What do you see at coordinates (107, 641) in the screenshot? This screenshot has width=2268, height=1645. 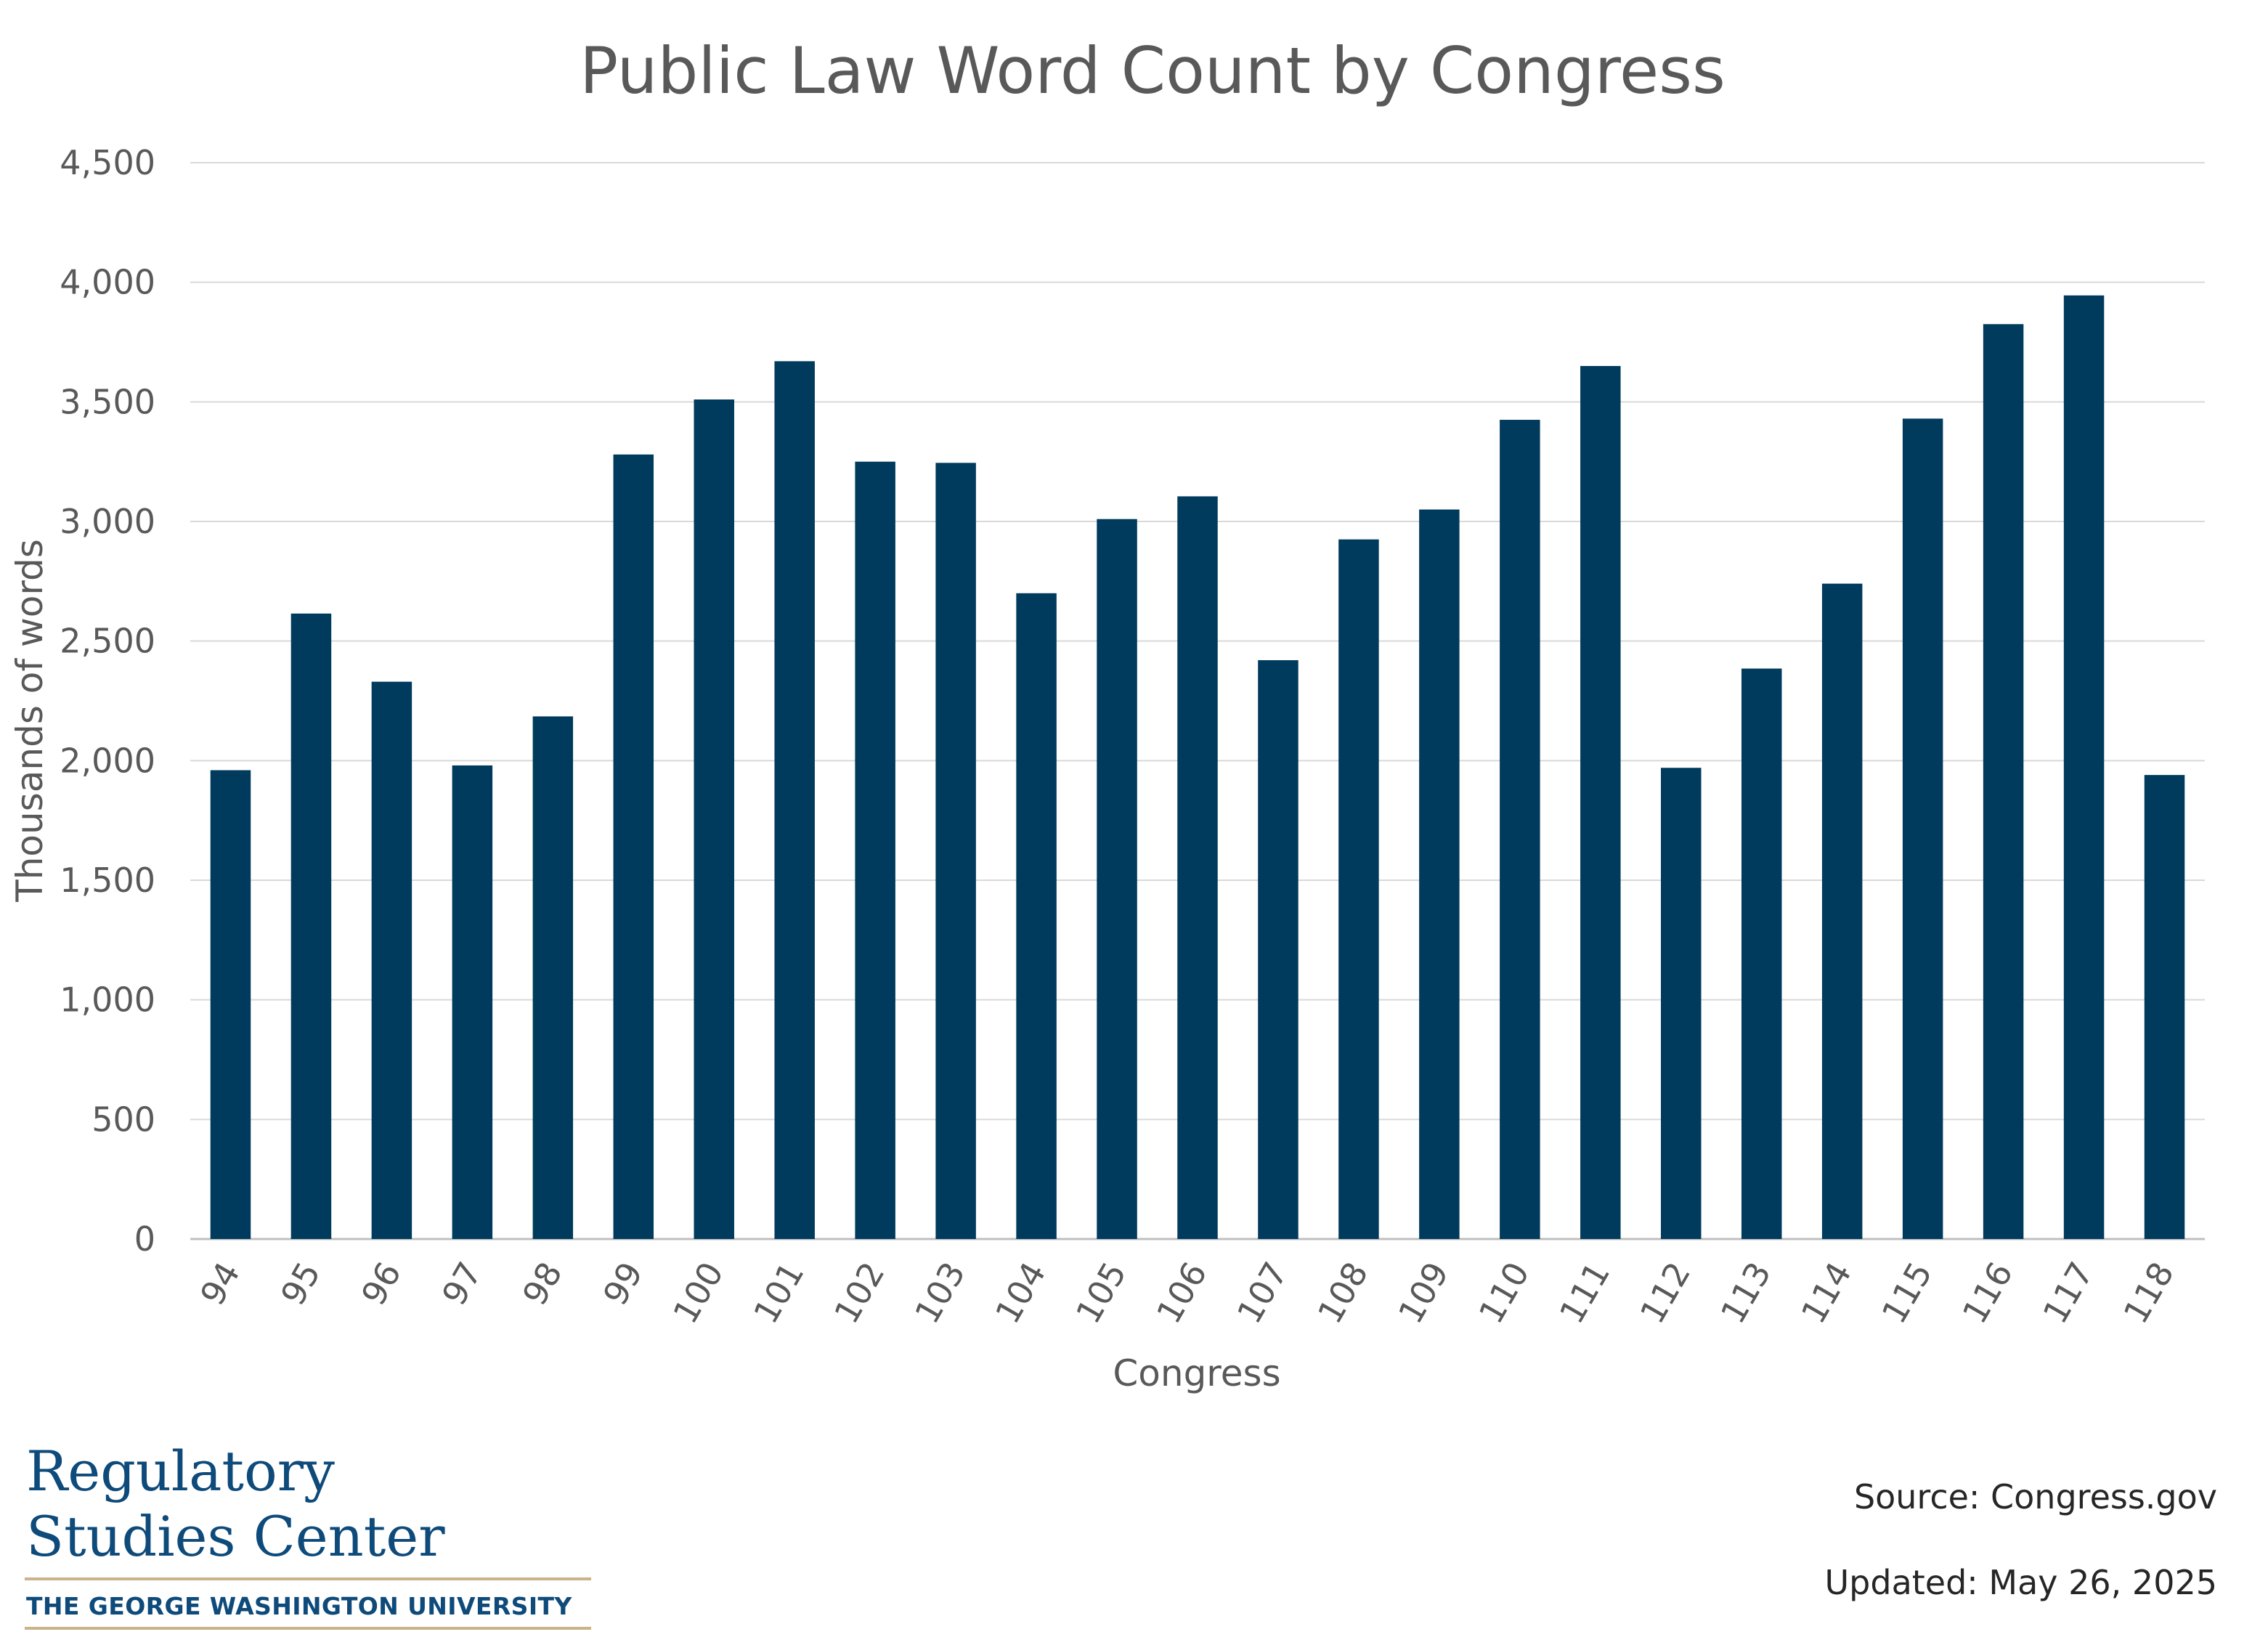 I see `y-tick-label: 2,500` at bounding box center [107, 641].